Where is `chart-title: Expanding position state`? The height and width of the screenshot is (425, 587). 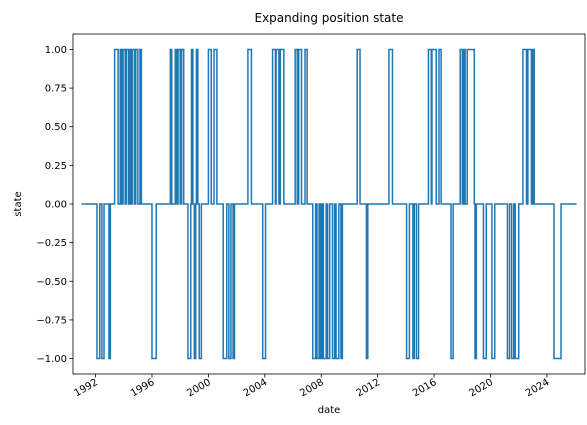 chart-title: Expanding position state is located at coordinates (329, 18).